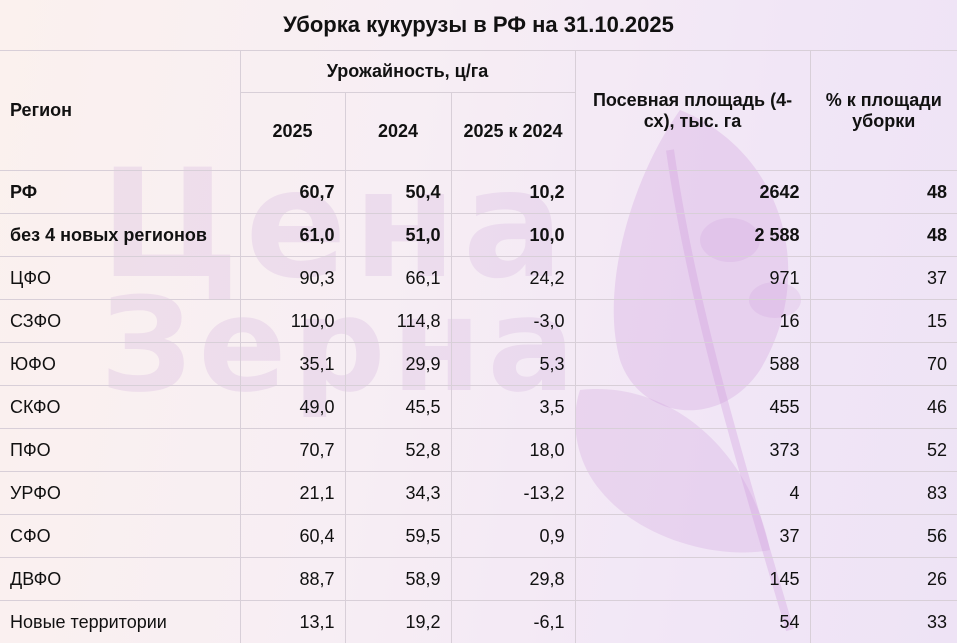 This screenshot has height=643, width=957. I want to click on cell-yield-2024: 51,0, so click(398, 235).